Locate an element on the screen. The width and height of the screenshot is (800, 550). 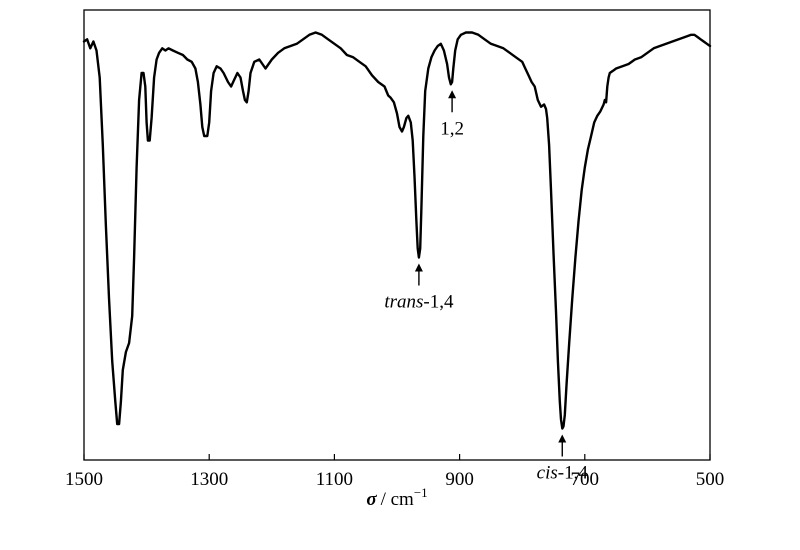
x-tick-label: 1500 is located at coordinates (84, 479).